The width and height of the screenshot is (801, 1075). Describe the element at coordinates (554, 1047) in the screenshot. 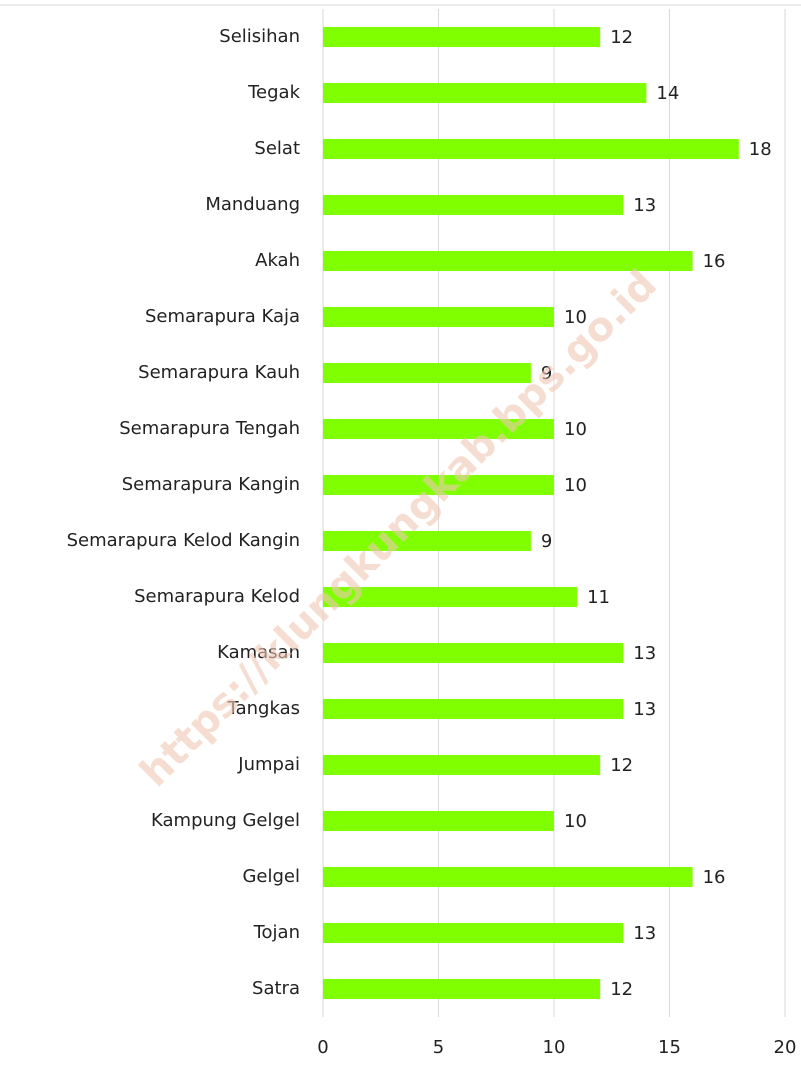

I see `x-tick-label: 10` at that location.